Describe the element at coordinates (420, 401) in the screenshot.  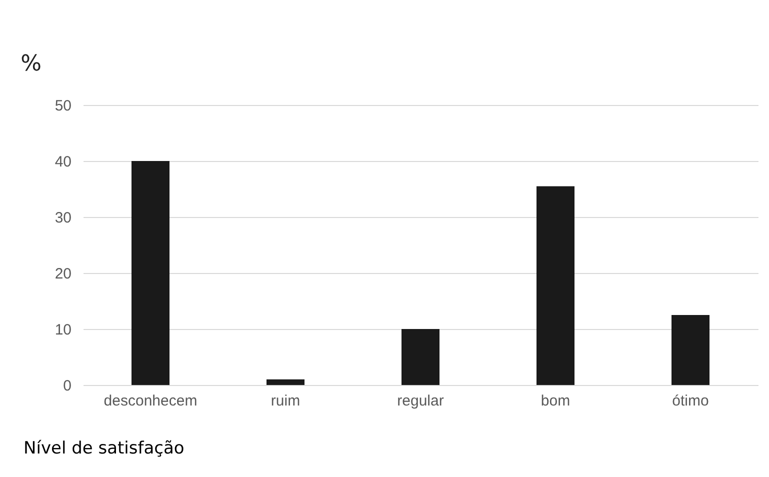
I see `x-tick-label: regular` at that location.